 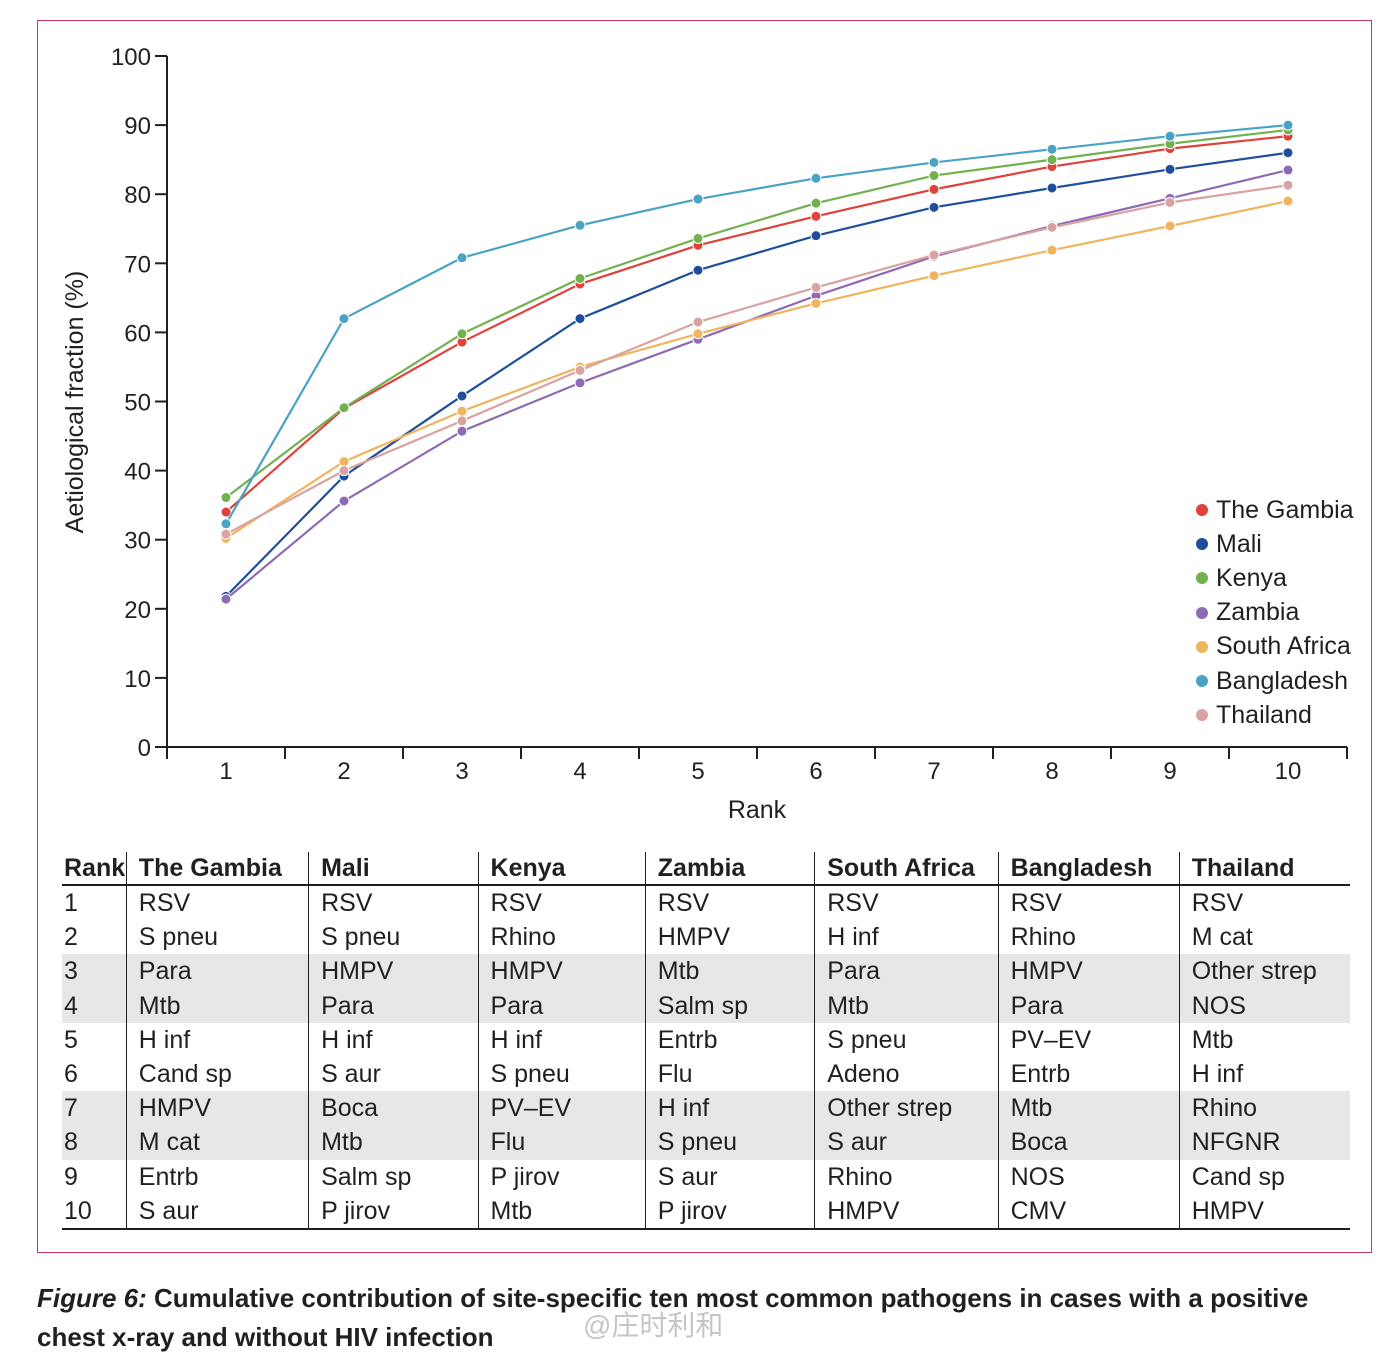 I want to click on legend-item: South Africa, so click(x=1275, y=647).